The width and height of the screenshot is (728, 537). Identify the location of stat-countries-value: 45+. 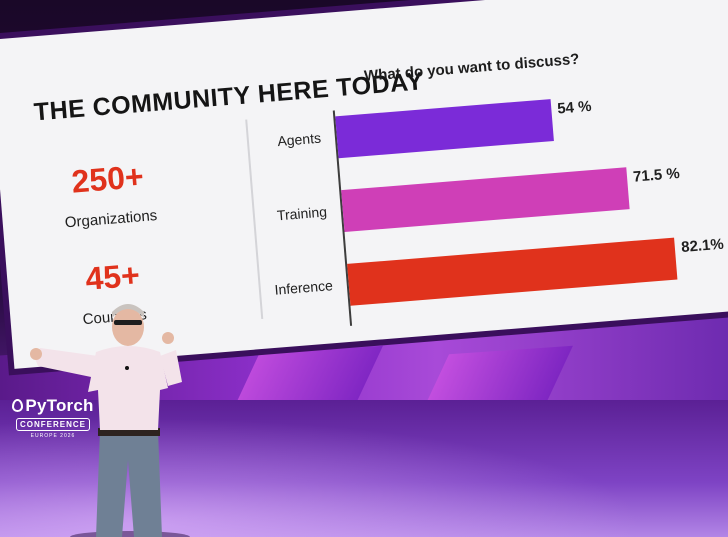
(113, 276).